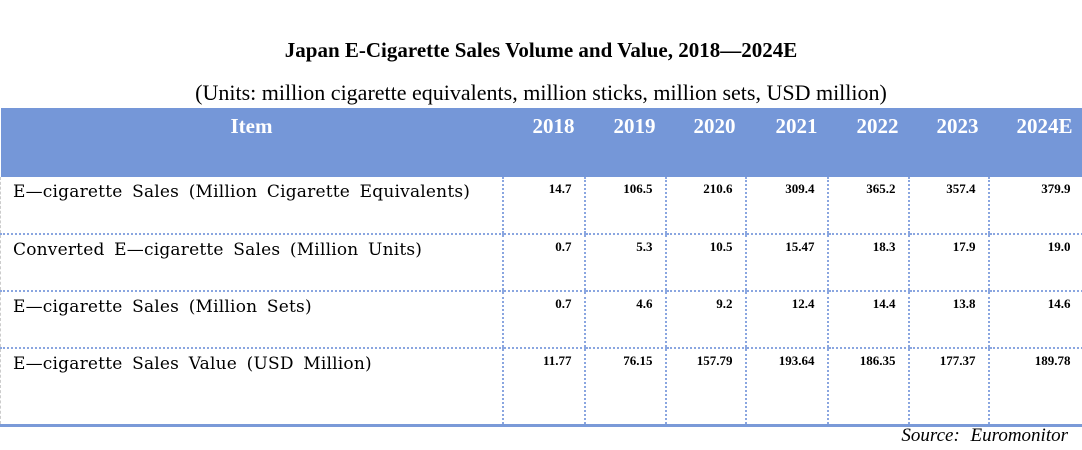 This screenshot has height=450, width=1082. What do you see at coordinates (705, 206) in the screenshot?
I see `cell-value: 210.6` at bounding box center [705, 206].